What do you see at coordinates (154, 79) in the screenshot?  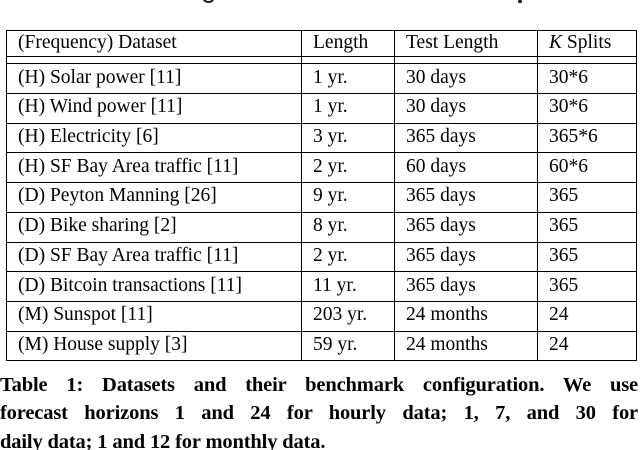 I see `cell-dataset: (H) Solar power [11]` at bounding box center [154, 79].